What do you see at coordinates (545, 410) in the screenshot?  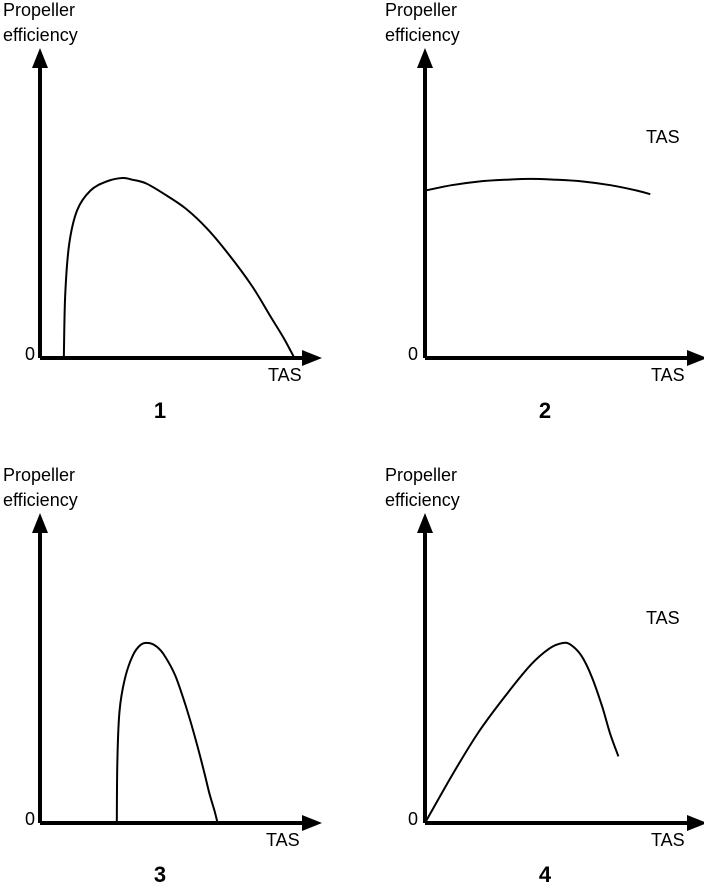 I see `panel-number-2: 2` at bounding box center [545, 410].